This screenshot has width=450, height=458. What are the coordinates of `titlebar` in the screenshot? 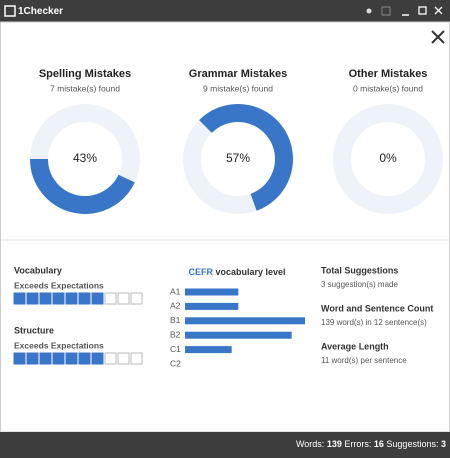 It's located at (225, 11).